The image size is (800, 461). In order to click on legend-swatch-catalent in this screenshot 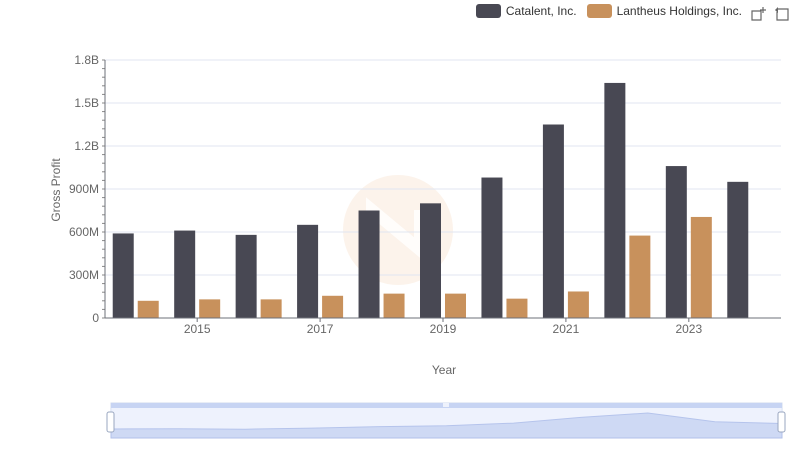, I will do `click(488, 11)`.